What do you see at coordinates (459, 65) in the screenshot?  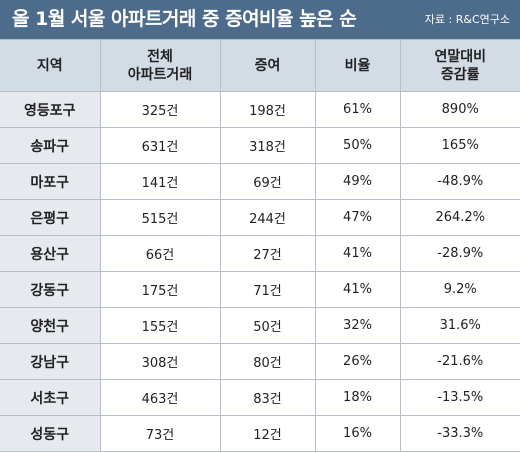 I see `column-header: 연말대비 증감률` at bounding box center [459, 65].